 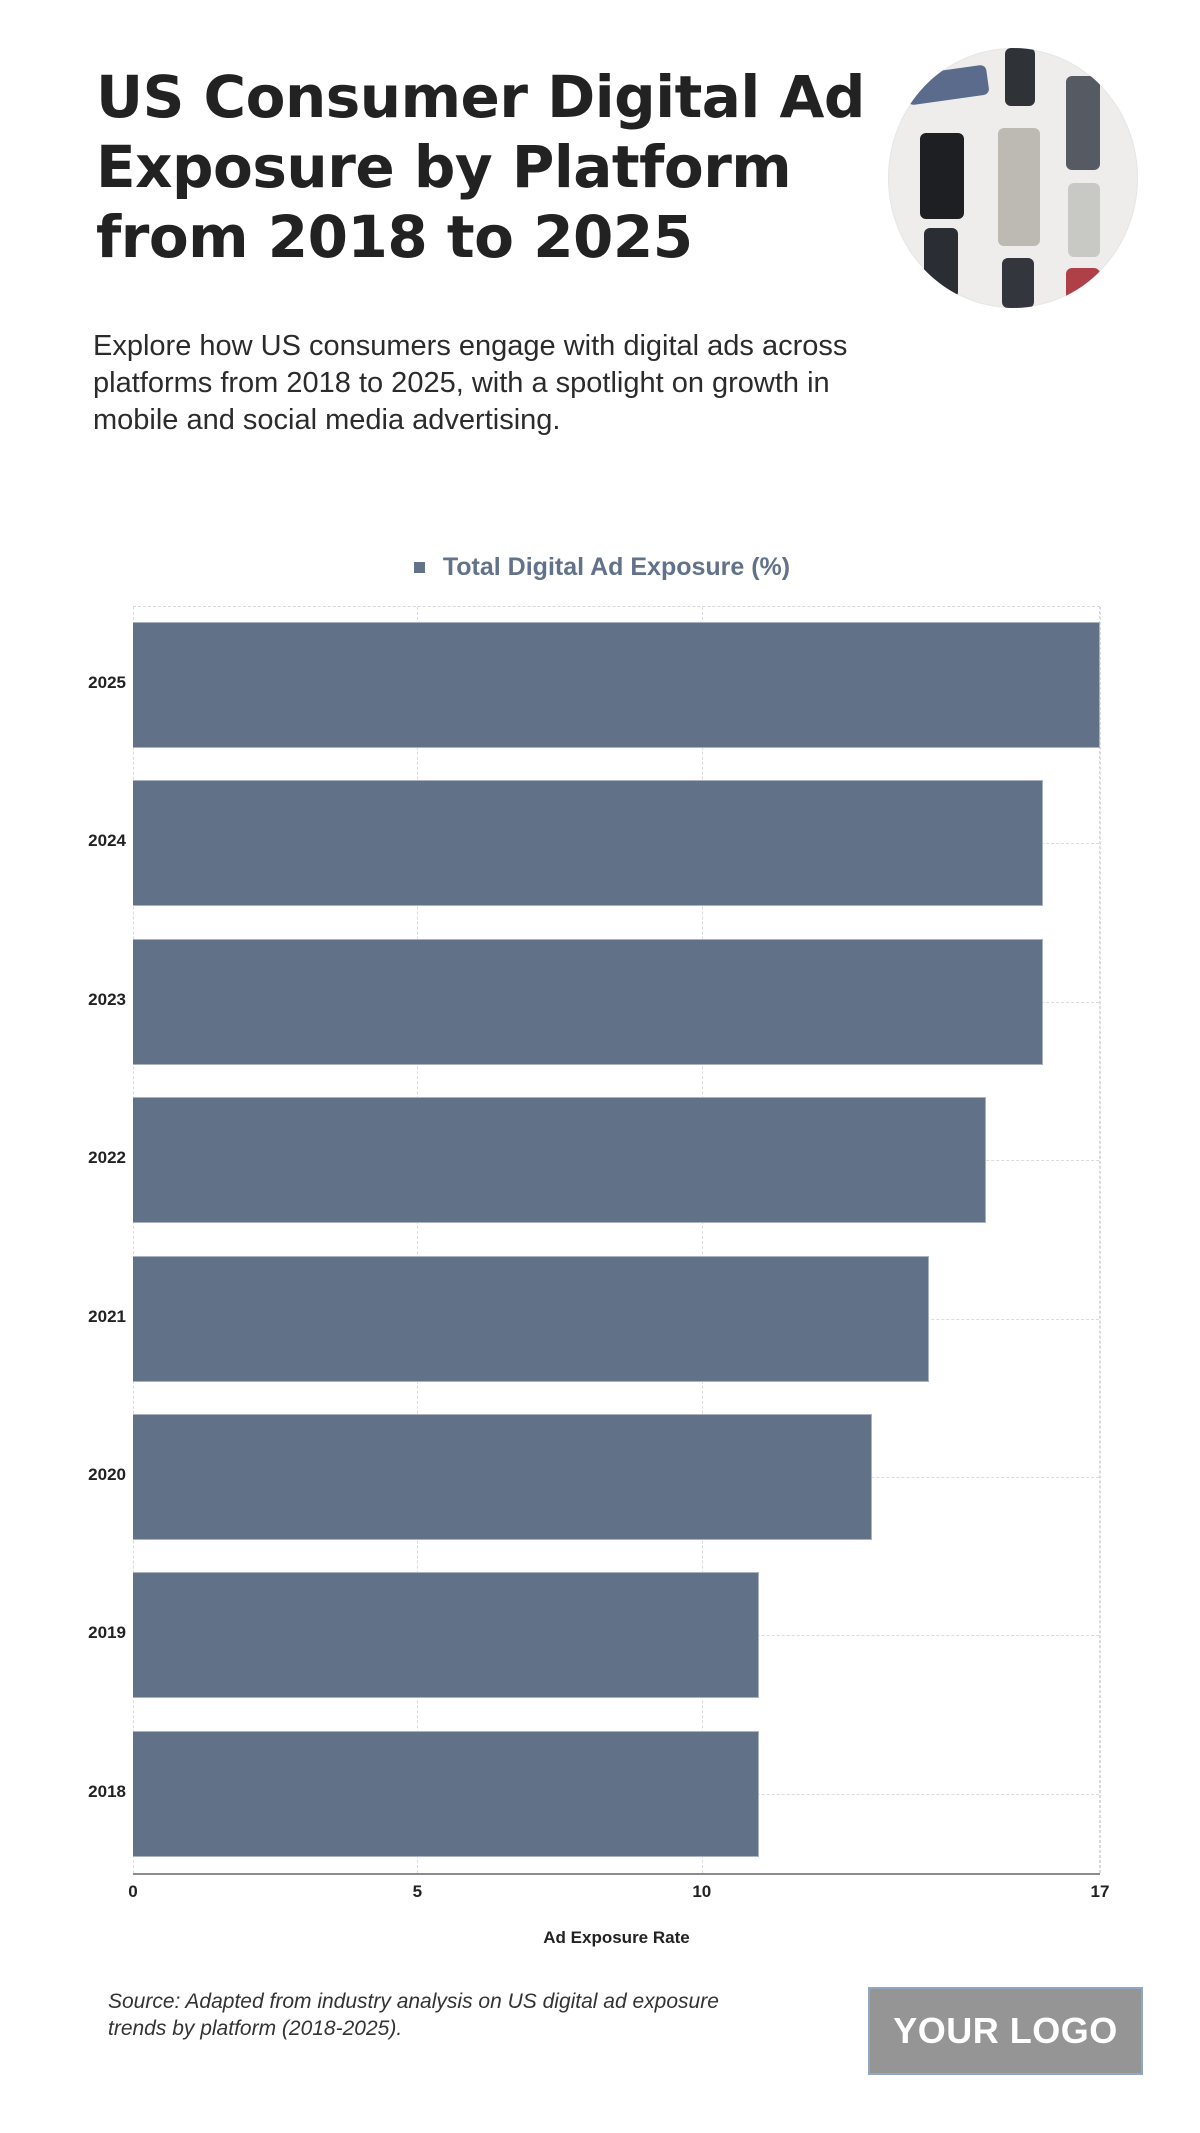 I want to click on x-axis-line, so click(x=616, y=1874).